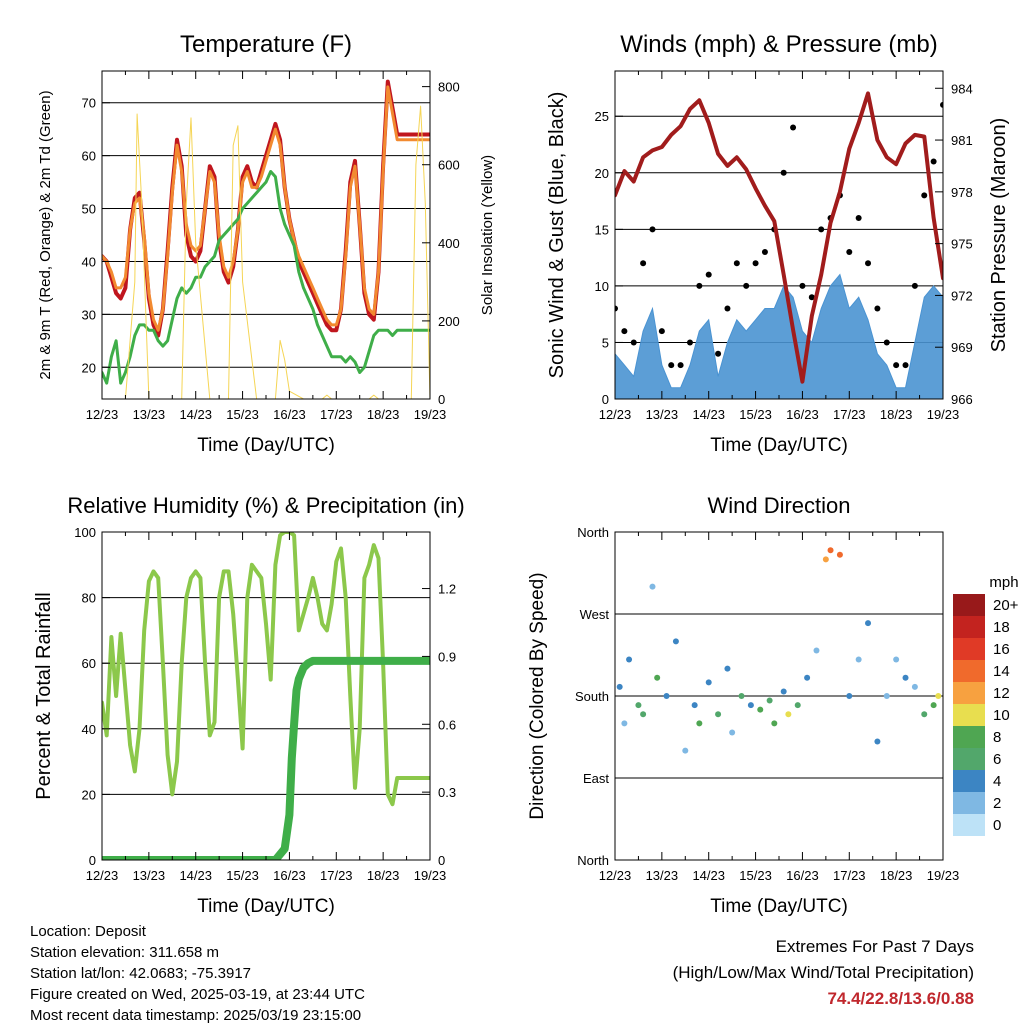 Image resolution: width=1024 pixels, height=1026 pixels. I want to click on wind-speed-colorbar: mph 20+ 18 16 14 12 10 8 6 4 2 0, so click(986, 705).